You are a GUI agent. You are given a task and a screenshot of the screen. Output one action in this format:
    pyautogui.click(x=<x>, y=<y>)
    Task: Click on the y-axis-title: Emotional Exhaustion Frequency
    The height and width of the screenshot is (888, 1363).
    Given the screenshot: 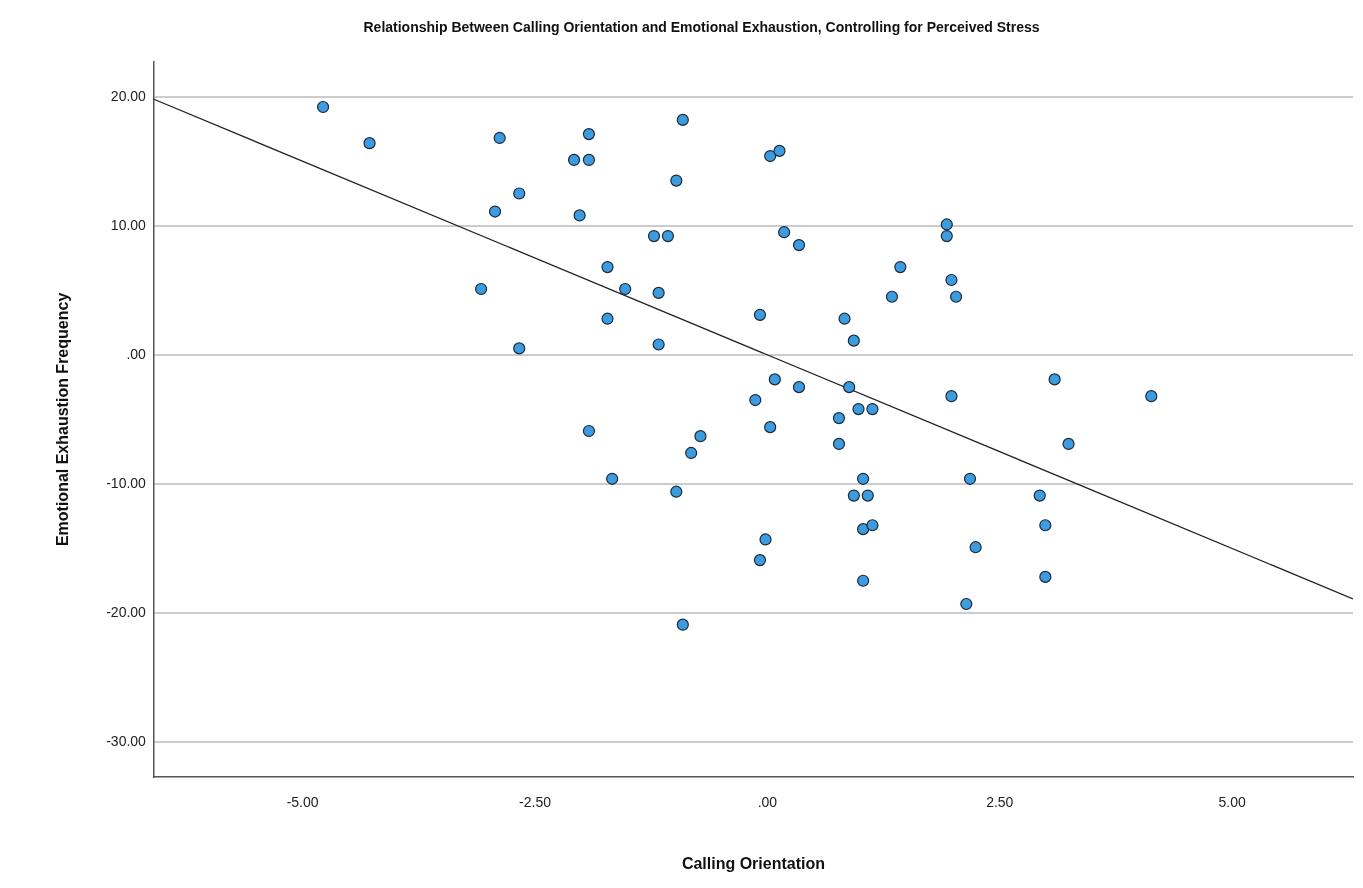 What is the action you would take?
    pyautogui.click(x=63, y=419)
    